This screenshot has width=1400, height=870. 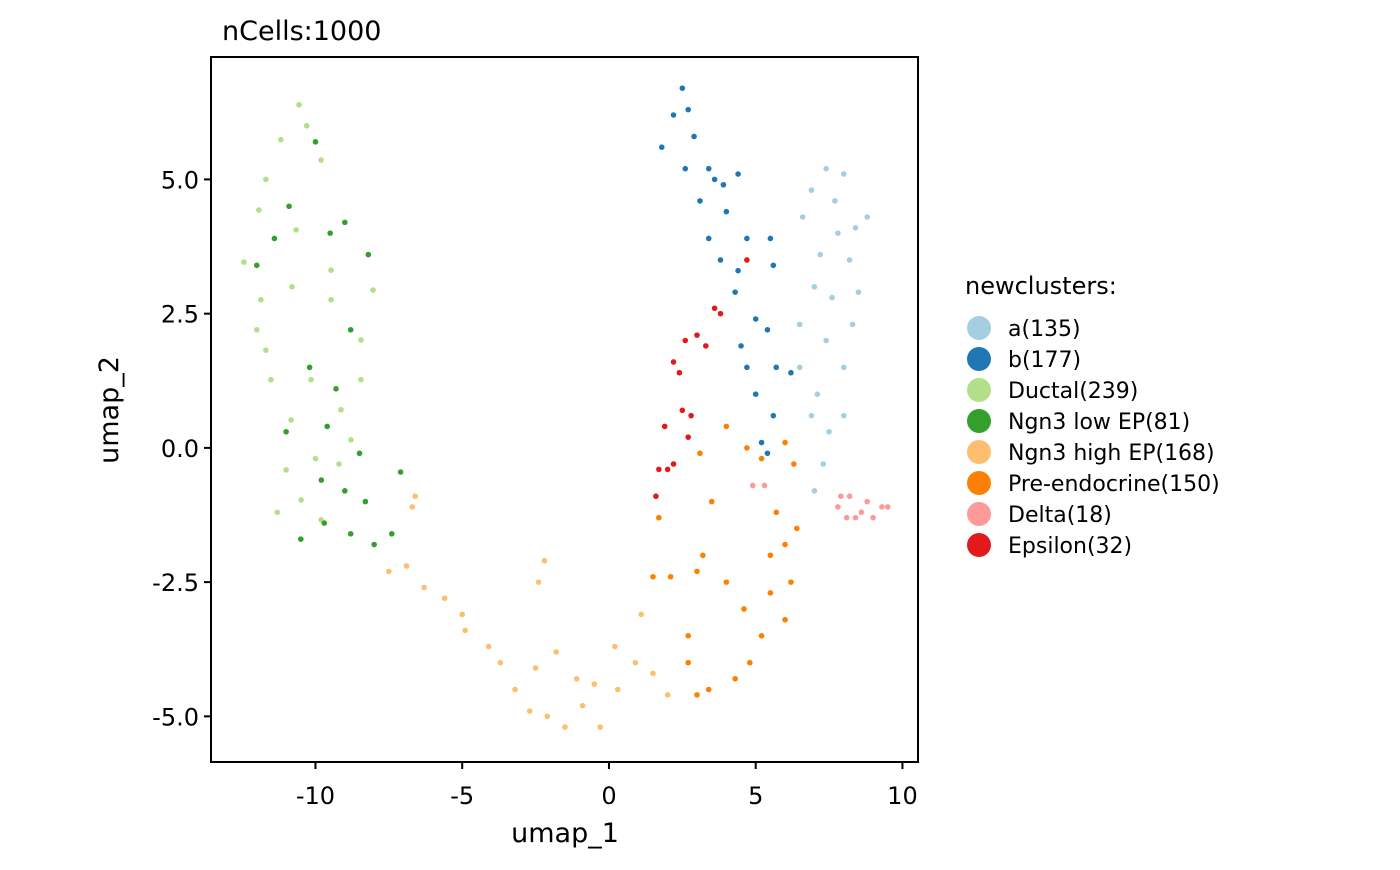 I want to click on legend-label: Ngn3 low EP(81), so click(x=1099, y=422).